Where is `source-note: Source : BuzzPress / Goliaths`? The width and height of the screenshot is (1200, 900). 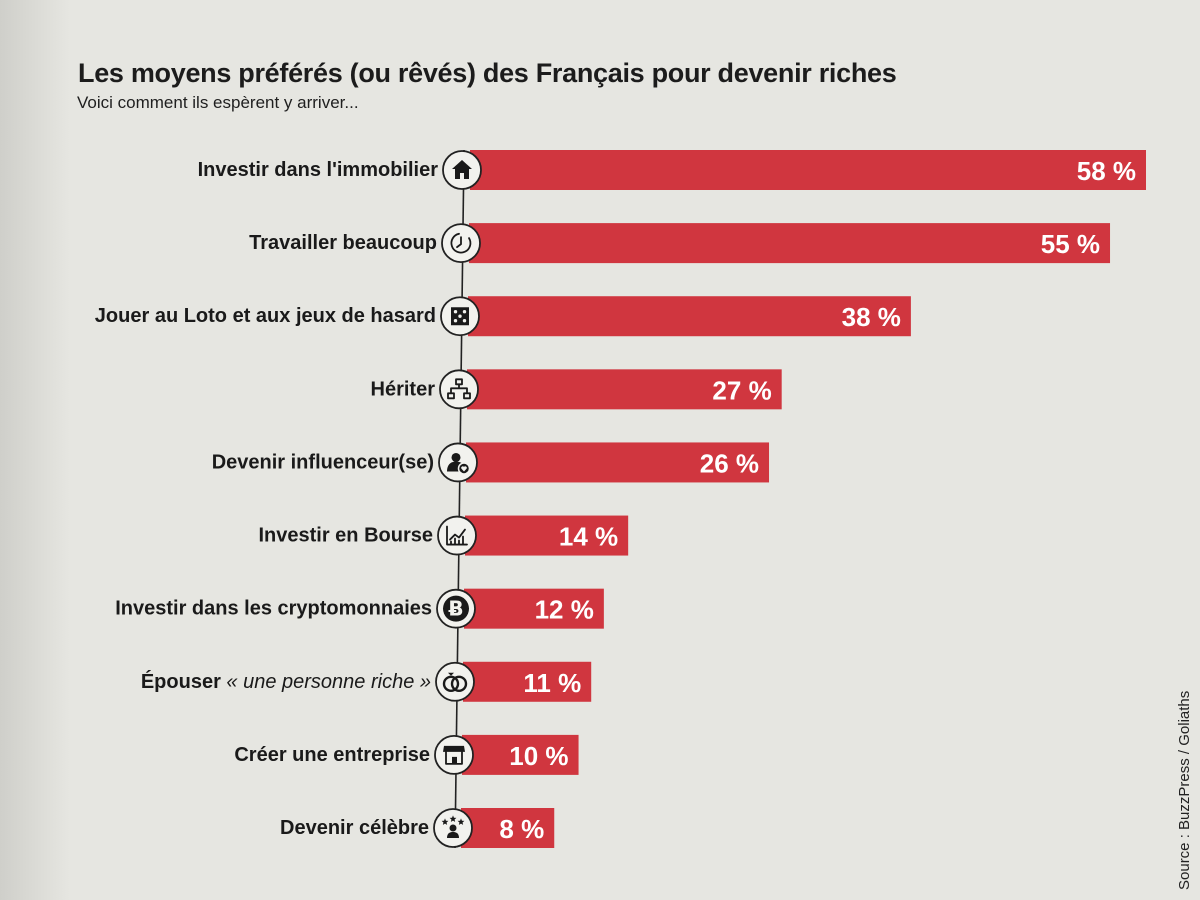 source-note: Source : BuzzPress / Goliaths is located at coordinates (1184, 790).